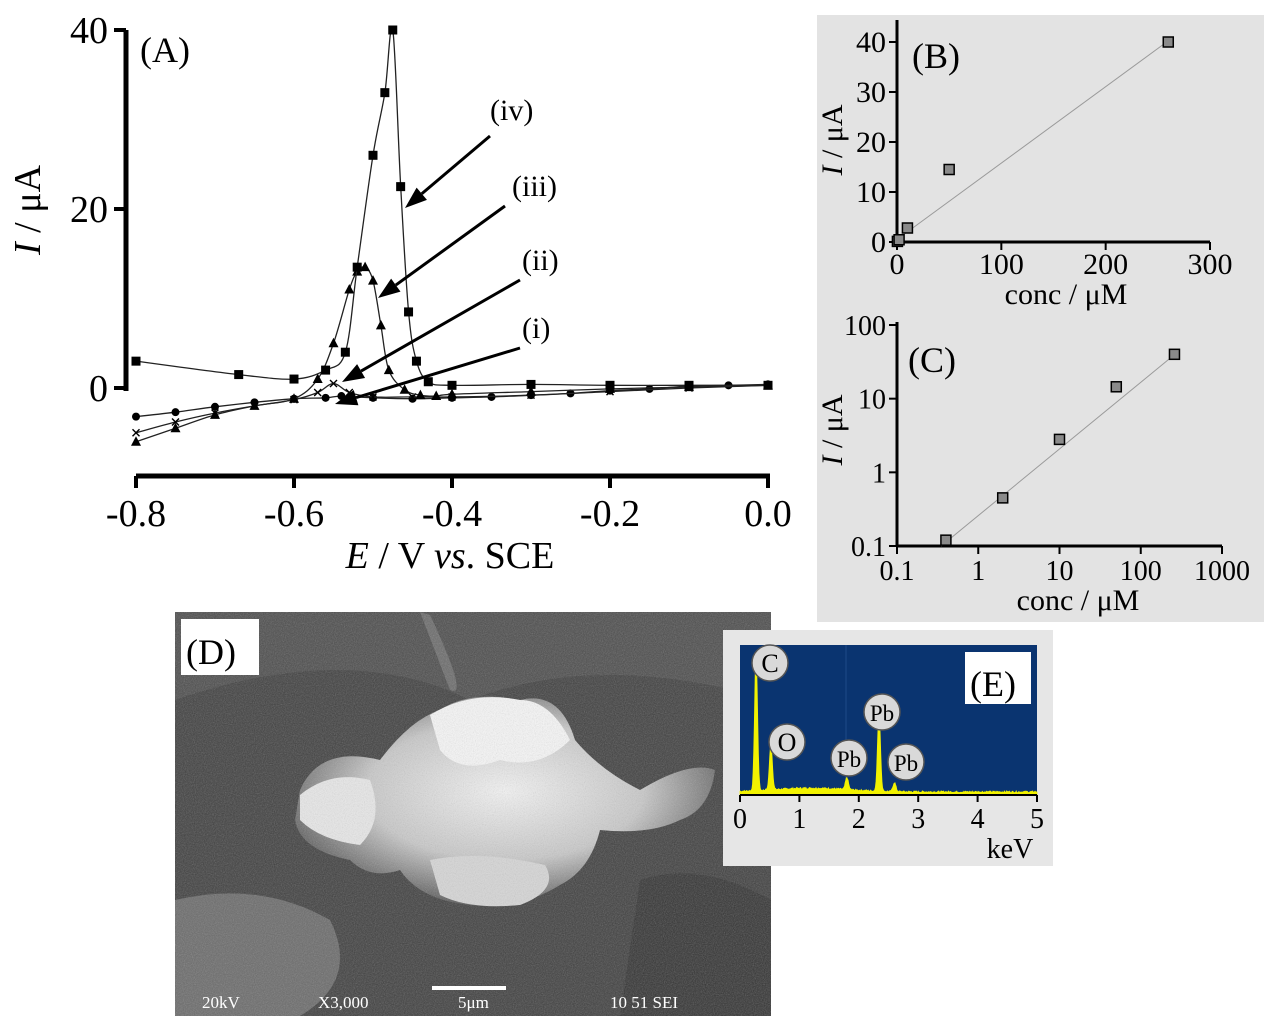  What do you see at coordinates (907, 228) in the screenshot?
I see `panel-b-point` at bounding box center [907, 228].